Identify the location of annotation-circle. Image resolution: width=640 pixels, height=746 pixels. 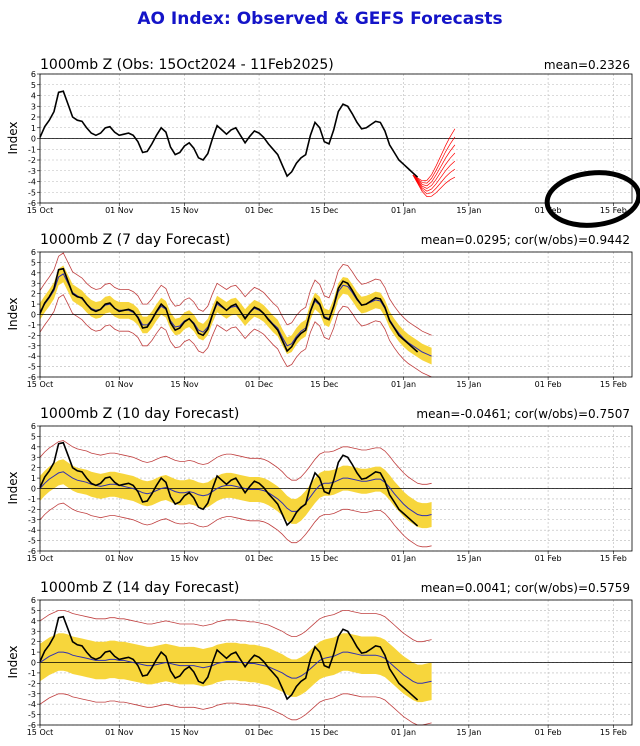
(592, 199).